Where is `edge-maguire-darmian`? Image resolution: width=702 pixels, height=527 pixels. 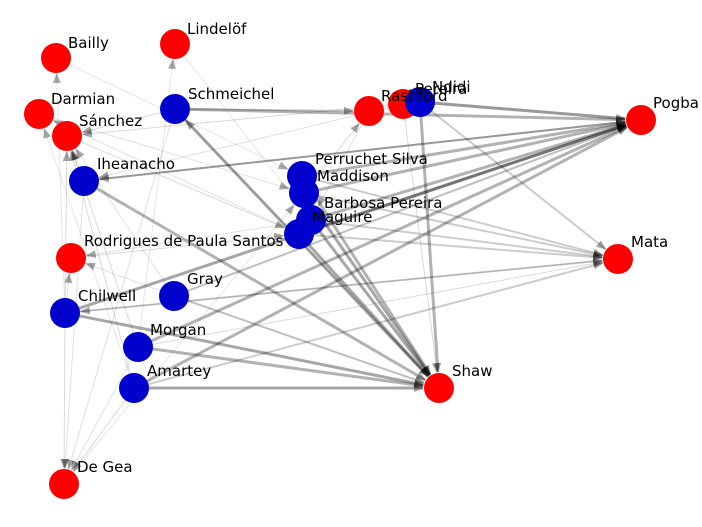
edge-maguire-darmian is located at coordinates (174, 177).